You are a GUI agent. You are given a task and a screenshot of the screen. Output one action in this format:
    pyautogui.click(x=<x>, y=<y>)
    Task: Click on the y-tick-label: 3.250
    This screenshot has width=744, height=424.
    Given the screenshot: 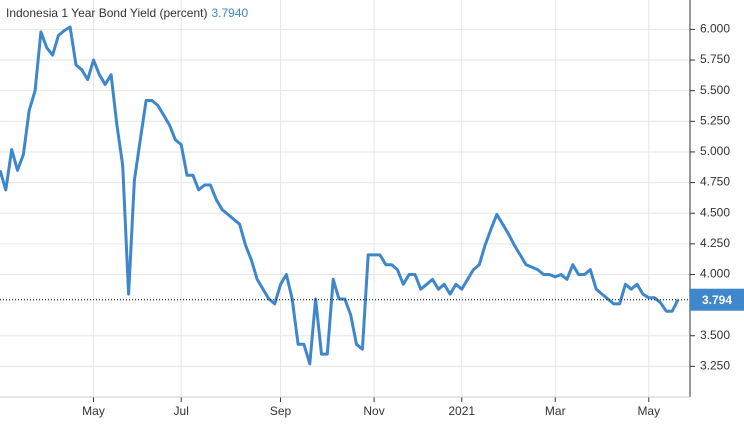 What is the action you would take?
    pyautogui.click(x=715, y=366)
    